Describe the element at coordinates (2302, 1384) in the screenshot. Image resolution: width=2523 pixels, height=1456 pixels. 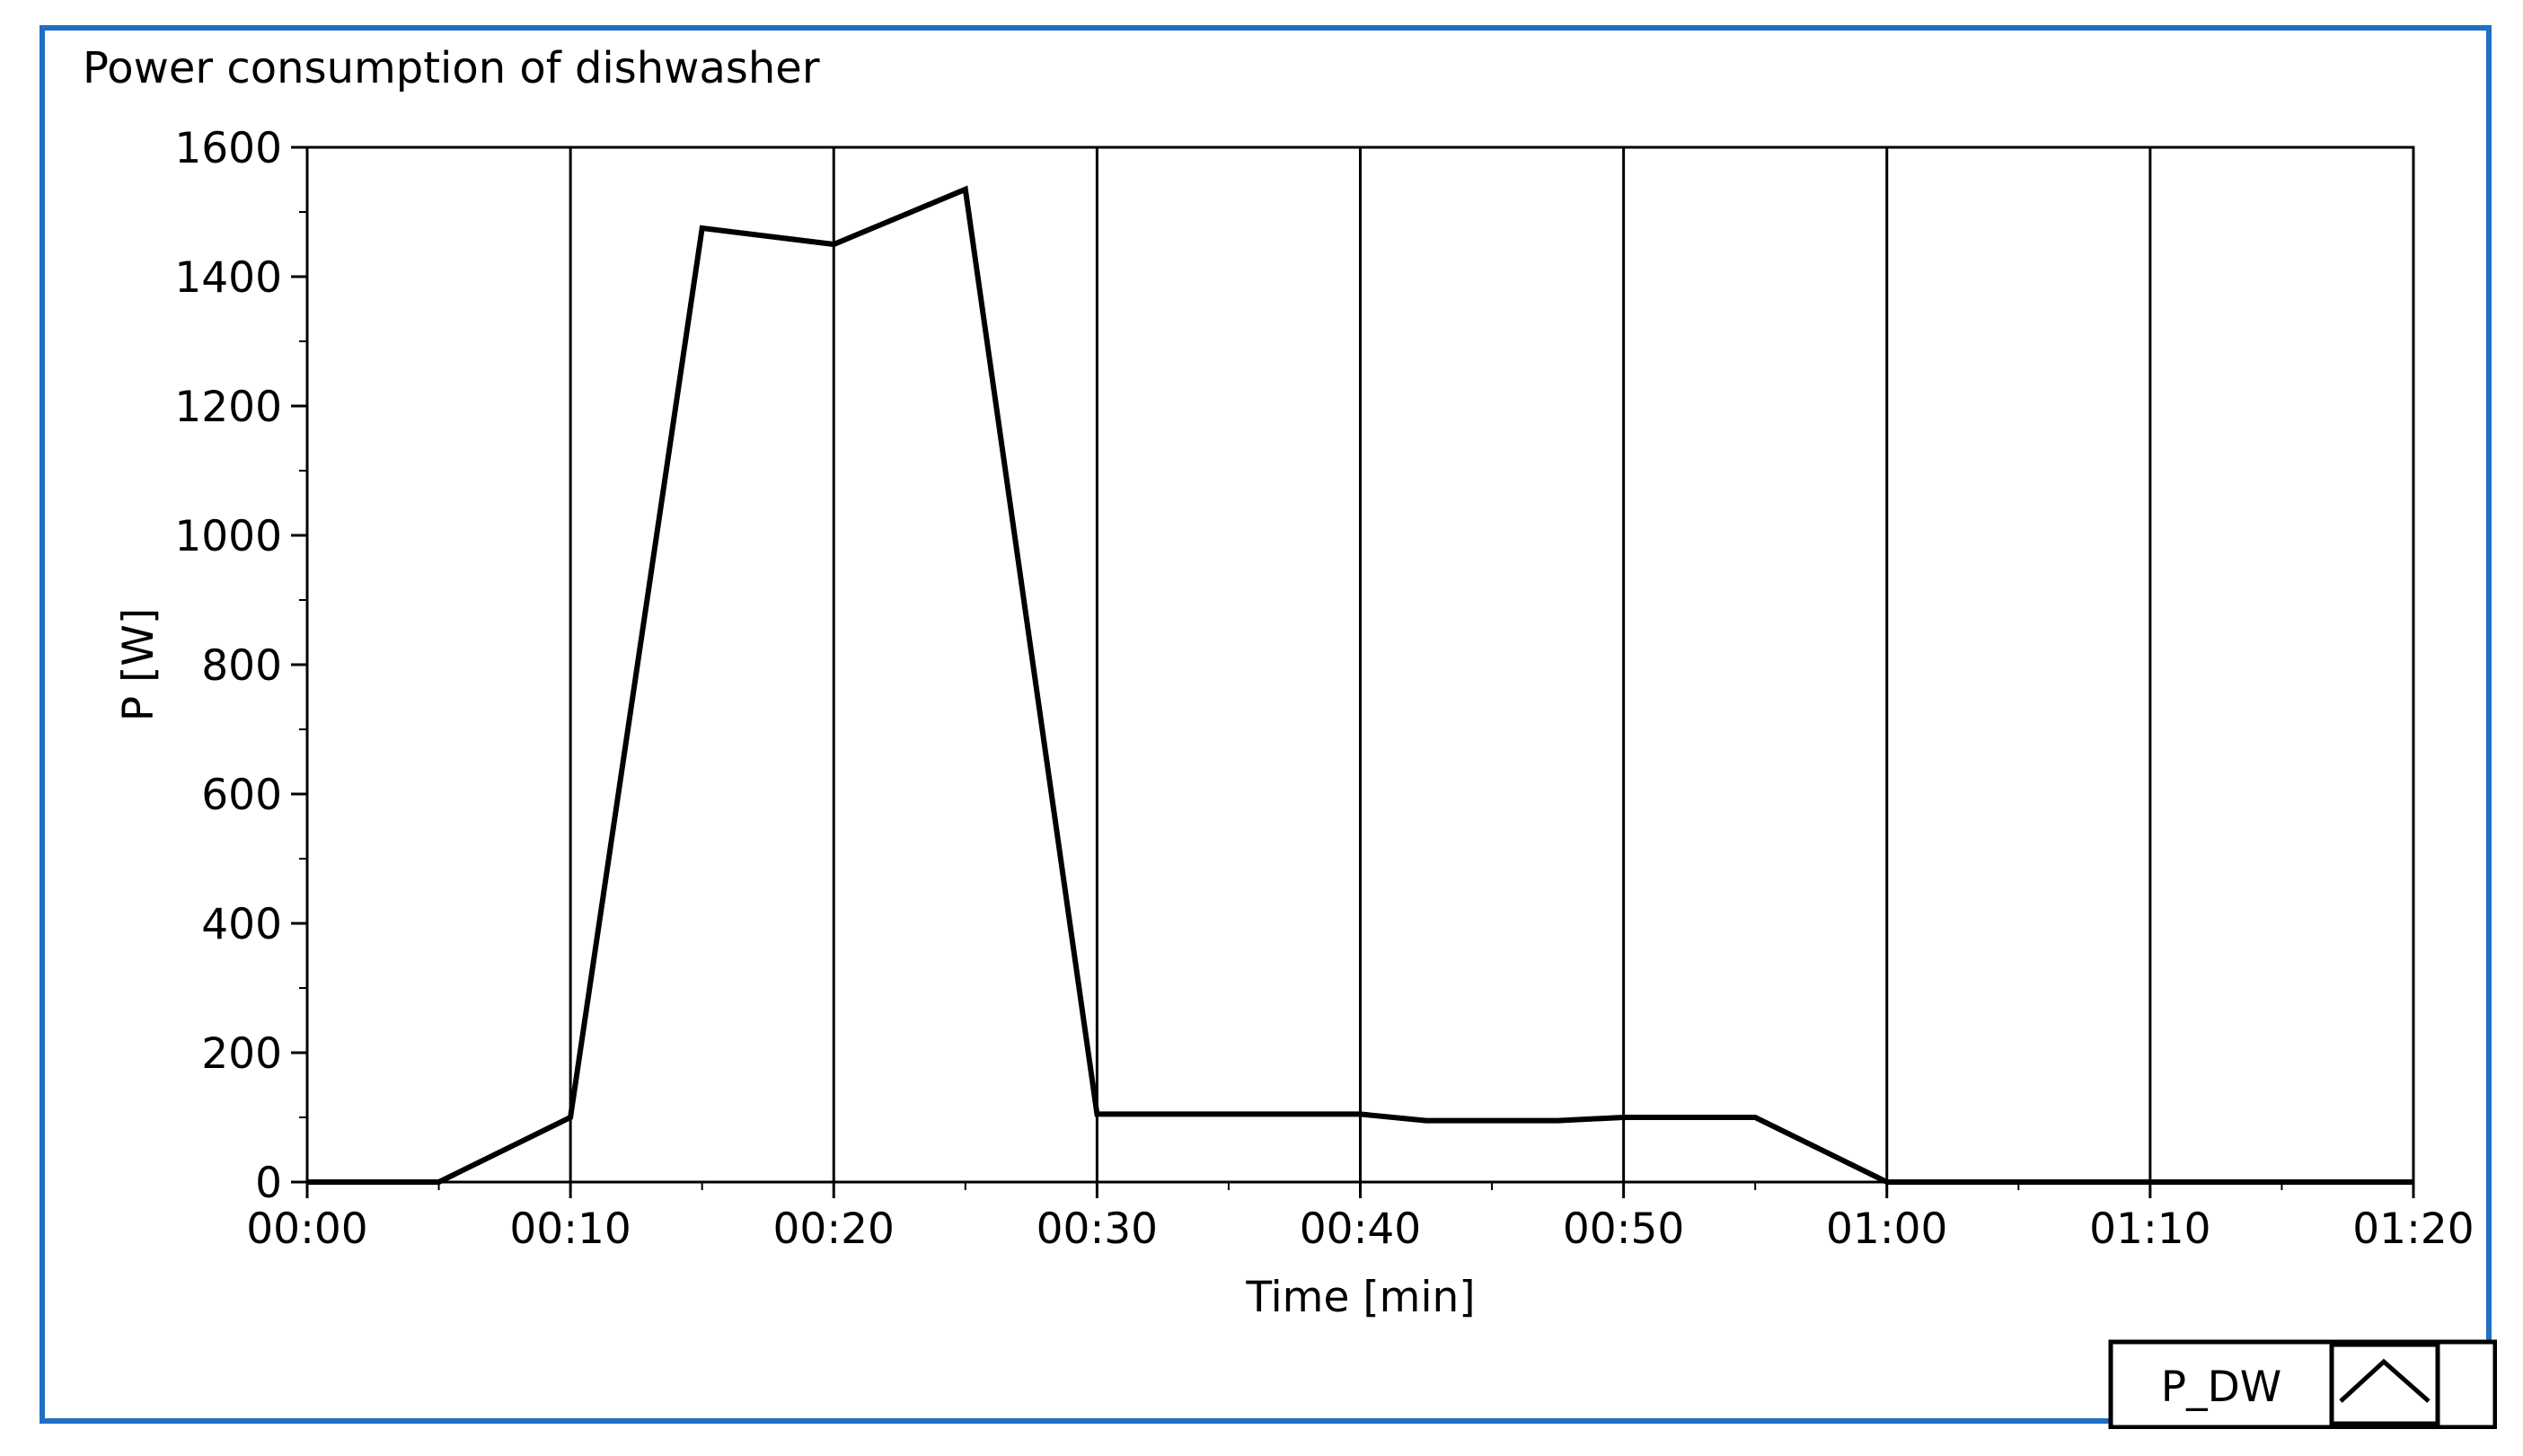
I see `legend: P_DW` at that location.